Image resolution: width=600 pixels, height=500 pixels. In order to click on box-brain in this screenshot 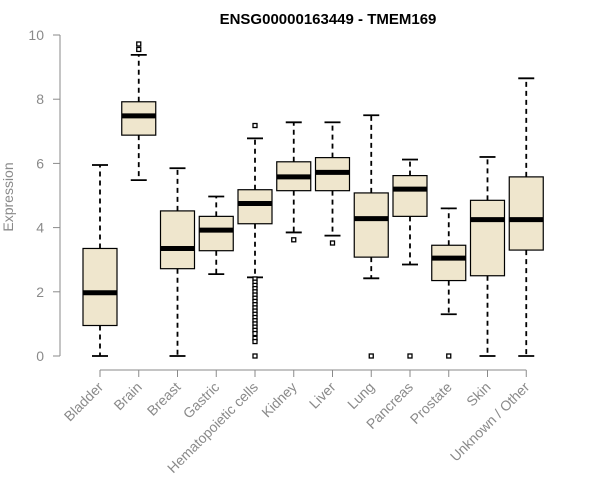, I will do `click(139, 111)`.